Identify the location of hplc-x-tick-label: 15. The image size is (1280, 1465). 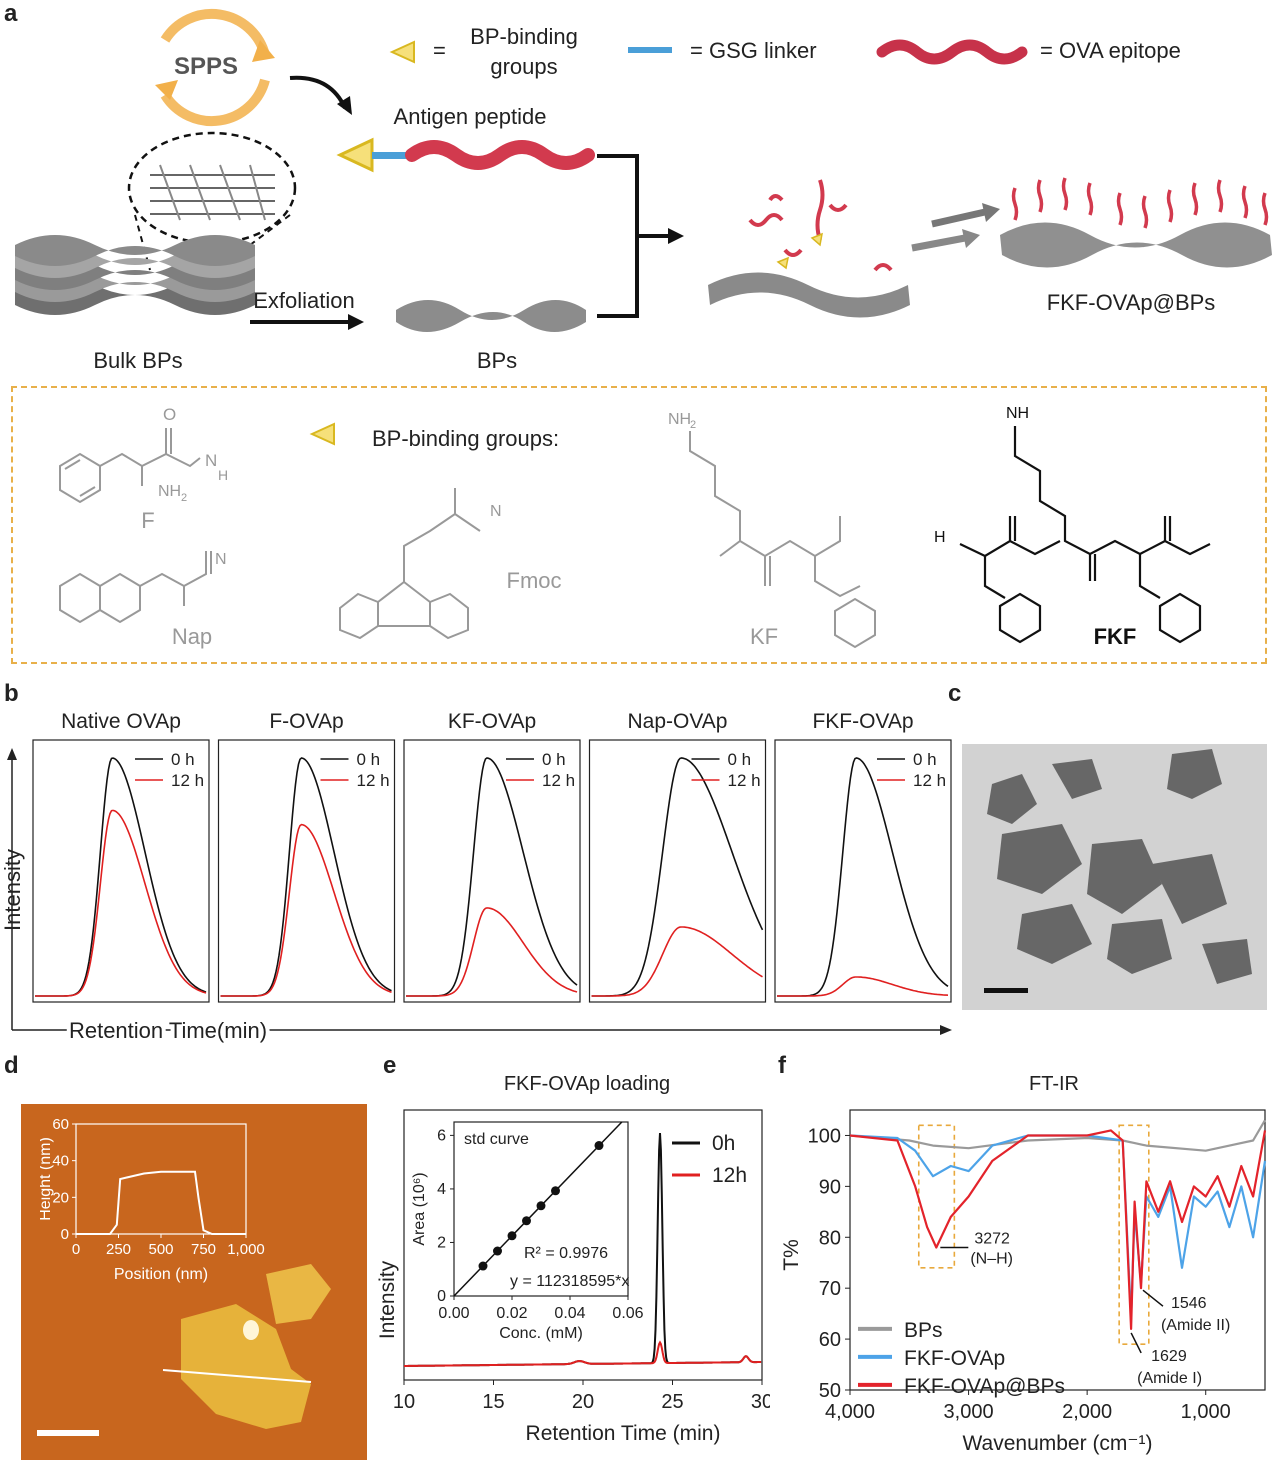
(493, 1402).